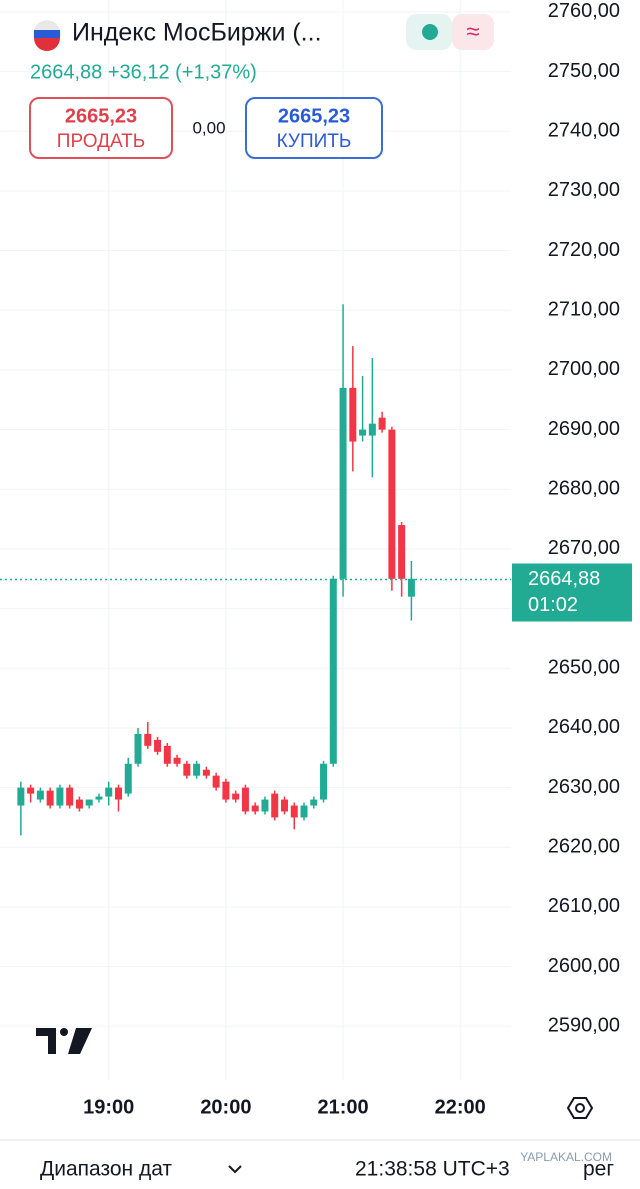 The width and height of the screenshot is (640, 1189). What do you see at coordinates (314, 141) in the screenshot?
I see `buy-label: КУПИТЬ` at bounding box center [314, 141].